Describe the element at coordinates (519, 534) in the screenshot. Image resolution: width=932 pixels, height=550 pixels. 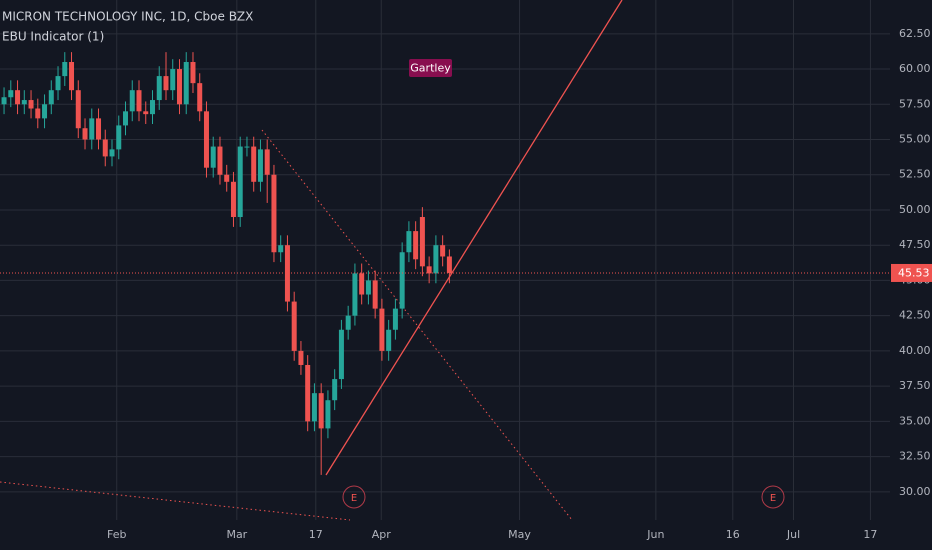
I see `x-tick-label: May` at that location.